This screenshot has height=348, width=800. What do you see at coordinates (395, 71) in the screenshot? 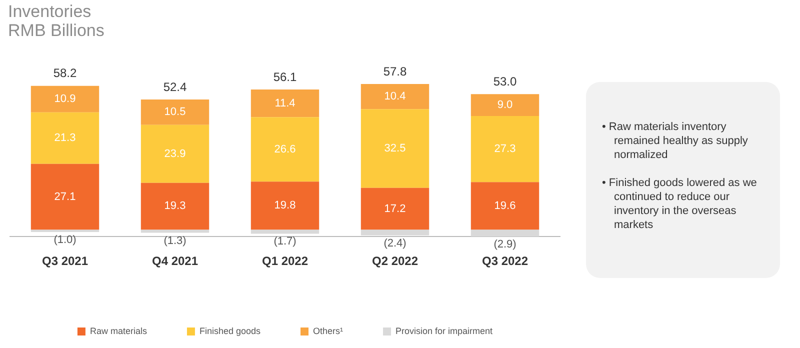
I see `total-label: 57.8` at bounding box center [395, 71].